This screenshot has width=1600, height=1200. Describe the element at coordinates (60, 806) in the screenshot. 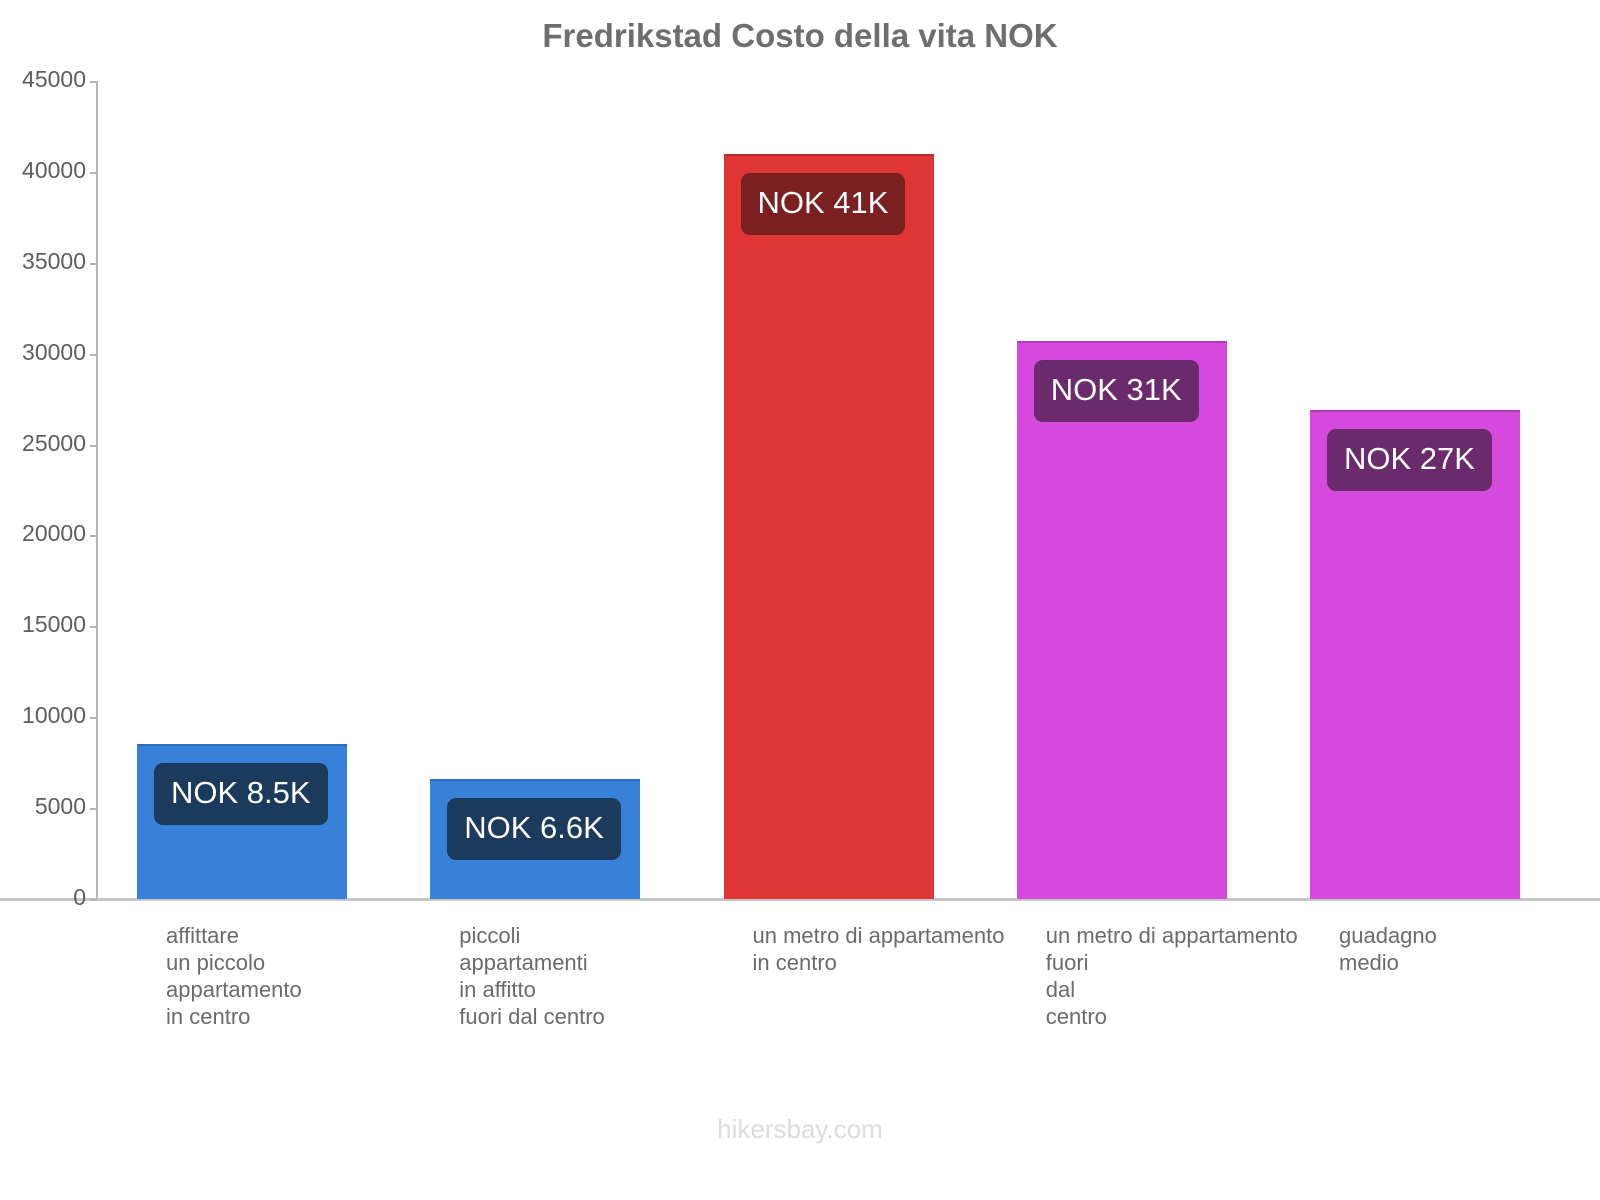

I see `y-axis-tick-label: 5000` at that location.